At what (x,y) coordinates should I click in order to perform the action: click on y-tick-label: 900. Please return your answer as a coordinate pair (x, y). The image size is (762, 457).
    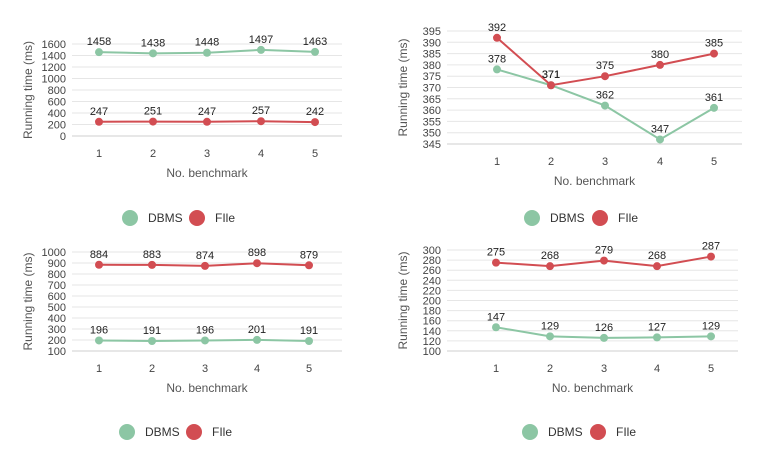
    Looking at the image, I should click on (57, 264).